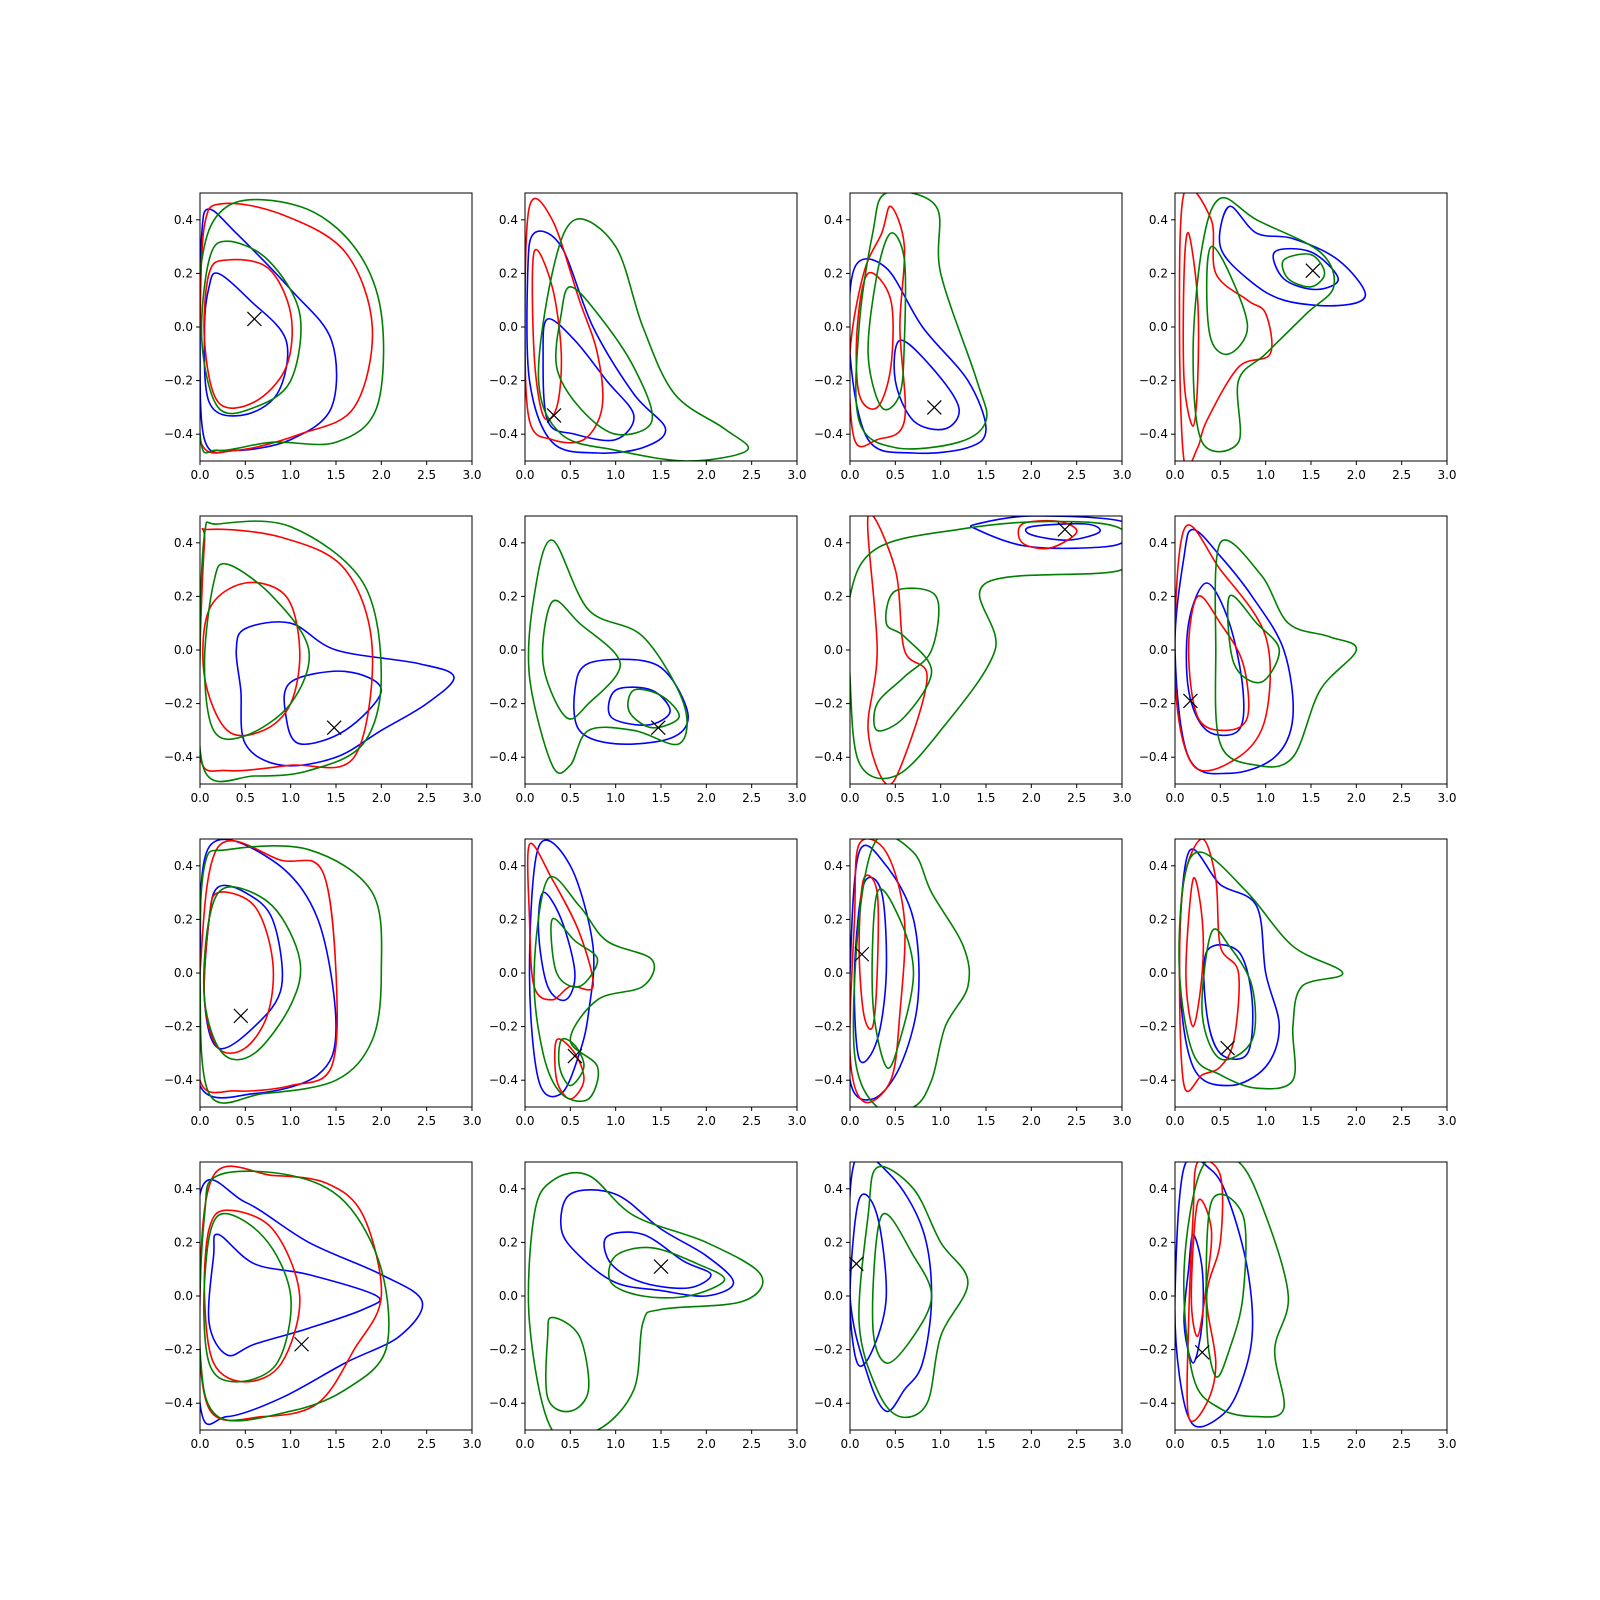 The width and height of the screenshot is (1600, 1600). I want to click on subplot-3: 0.0 0.5 1.0 1.5 2.0 2.5 3.0 −0.4 −0.2 0.0 0.2 0.4, so click(973, 337).